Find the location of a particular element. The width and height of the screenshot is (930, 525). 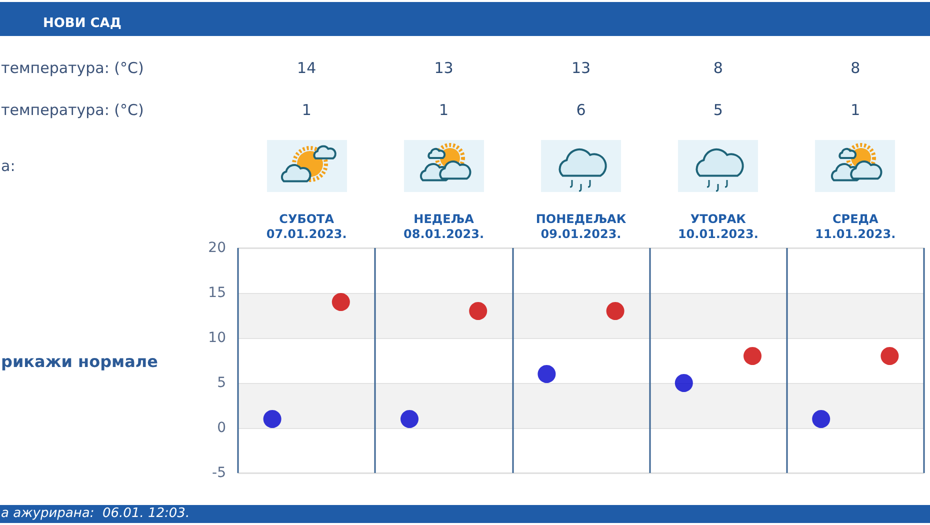

y-tick-label: 20 is located at coordinates (217, 248).